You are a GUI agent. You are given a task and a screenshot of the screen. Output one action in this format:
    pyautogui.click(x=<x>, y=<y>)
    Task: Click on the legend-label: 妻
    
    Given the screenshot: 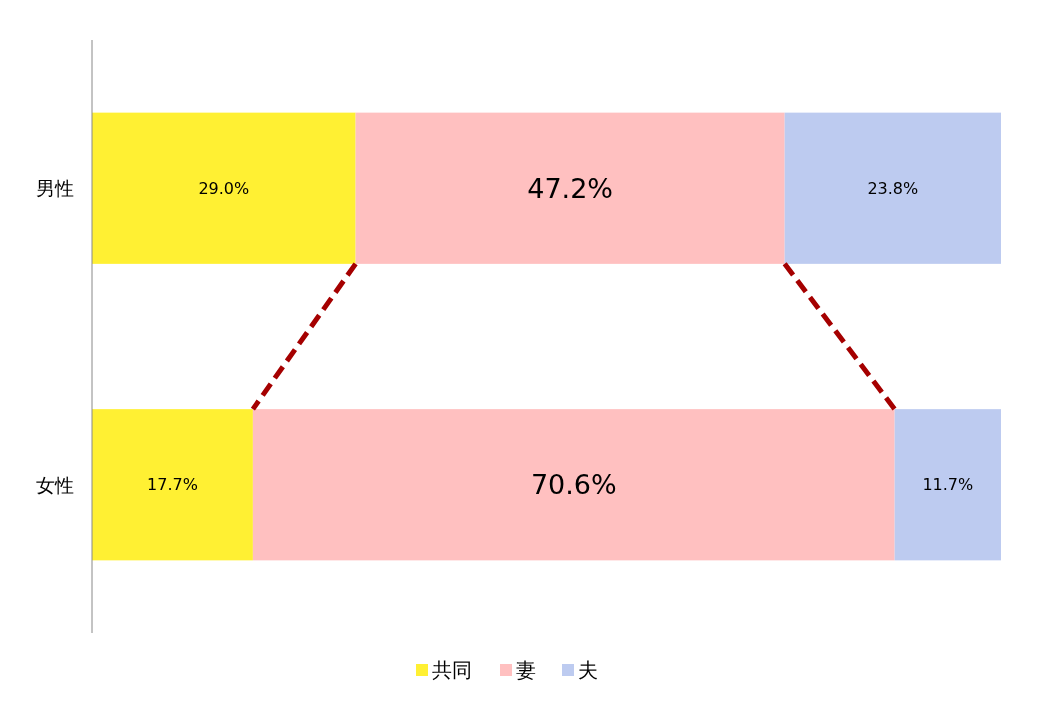 What is the action you would take?
    pyautogui.click(x=526, y=670)
    